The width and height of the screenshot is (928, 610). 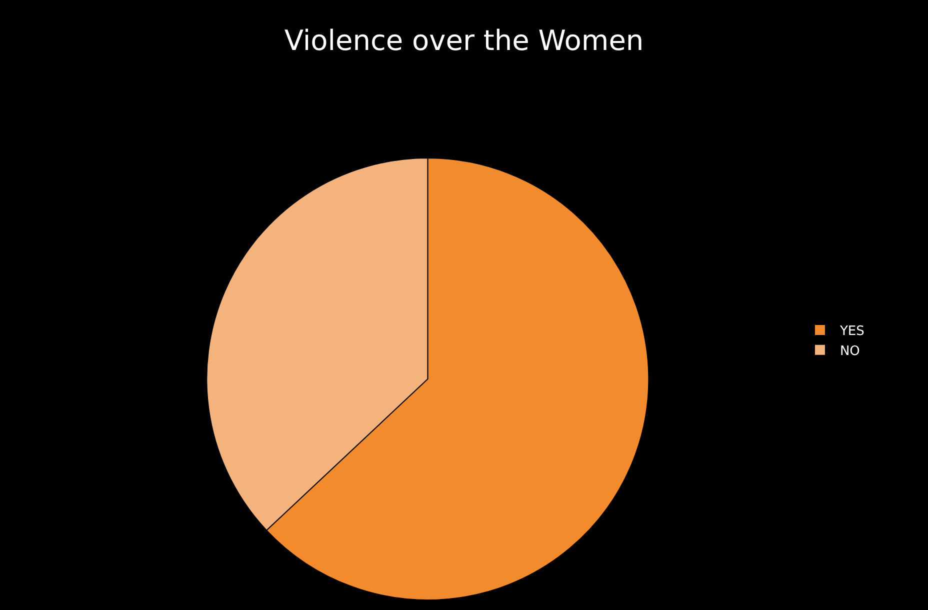 I want to click on legend-label: NO, so click(x=850, y=351).